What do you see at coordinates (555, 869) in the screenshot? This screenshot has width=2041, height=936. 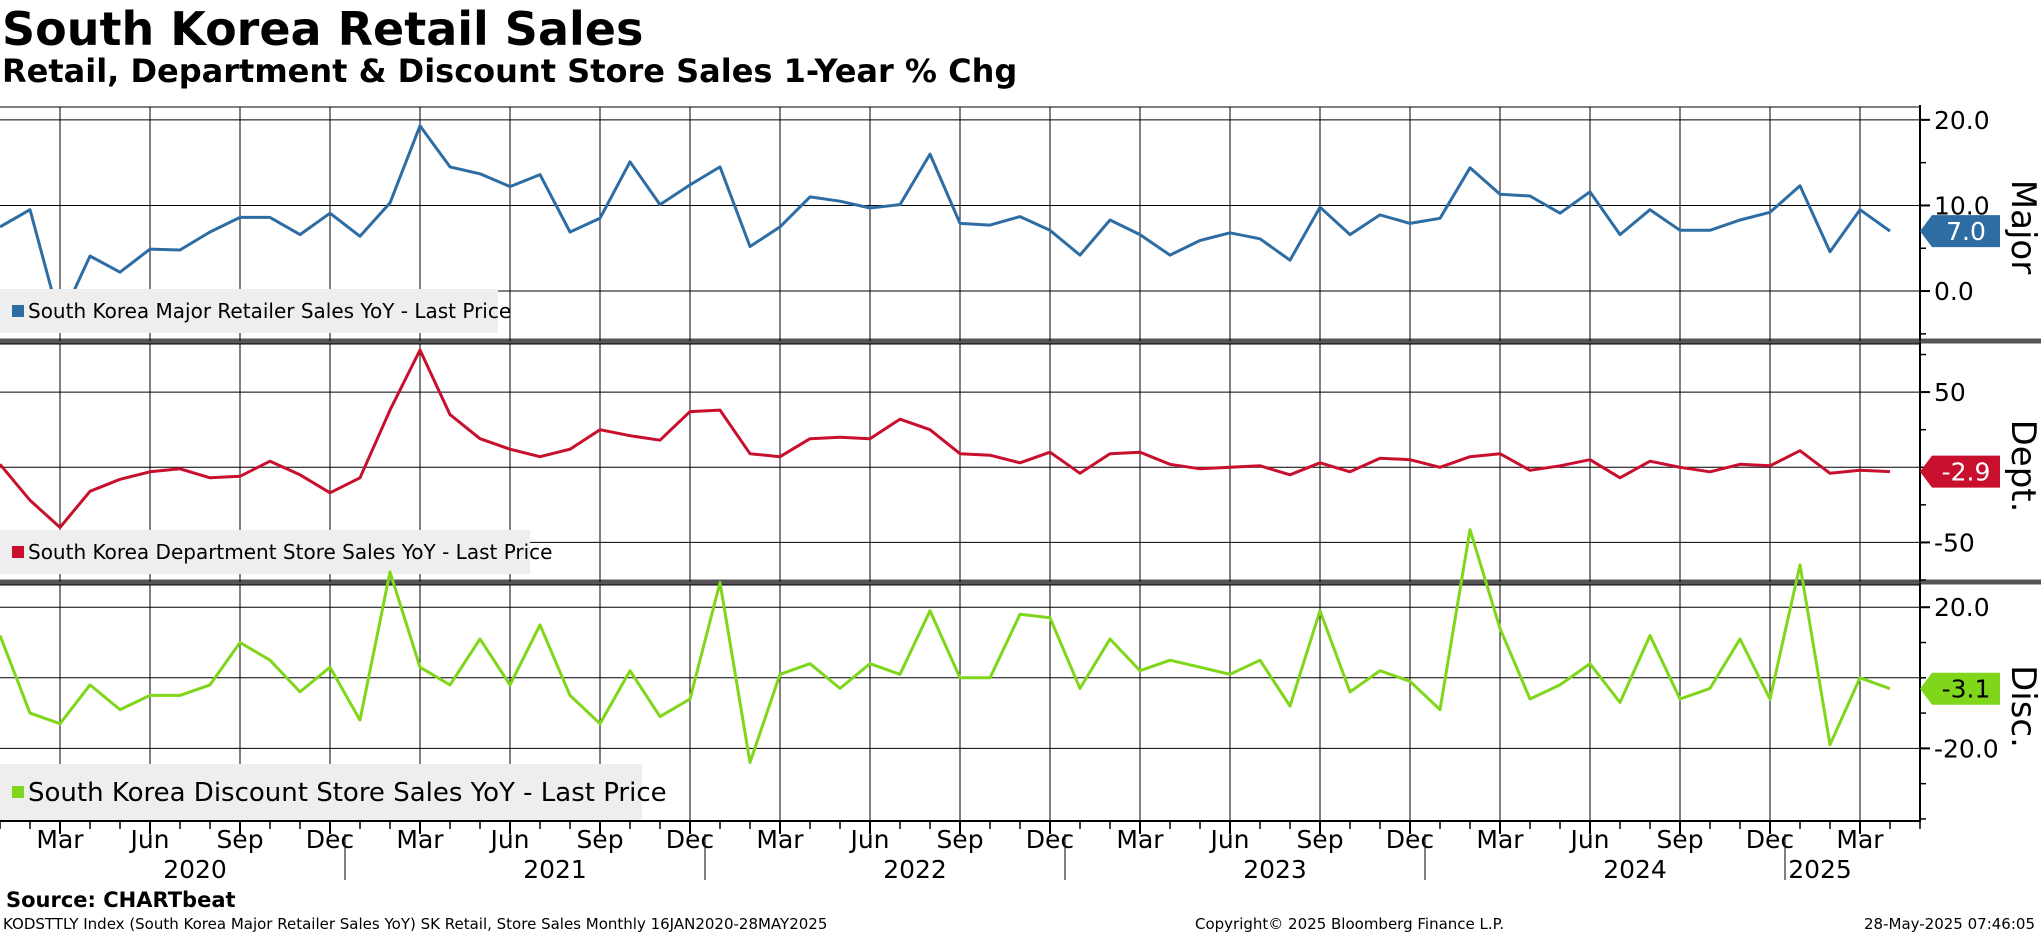 I see `x-year-label: 2021` at bounding box center [555, 869].